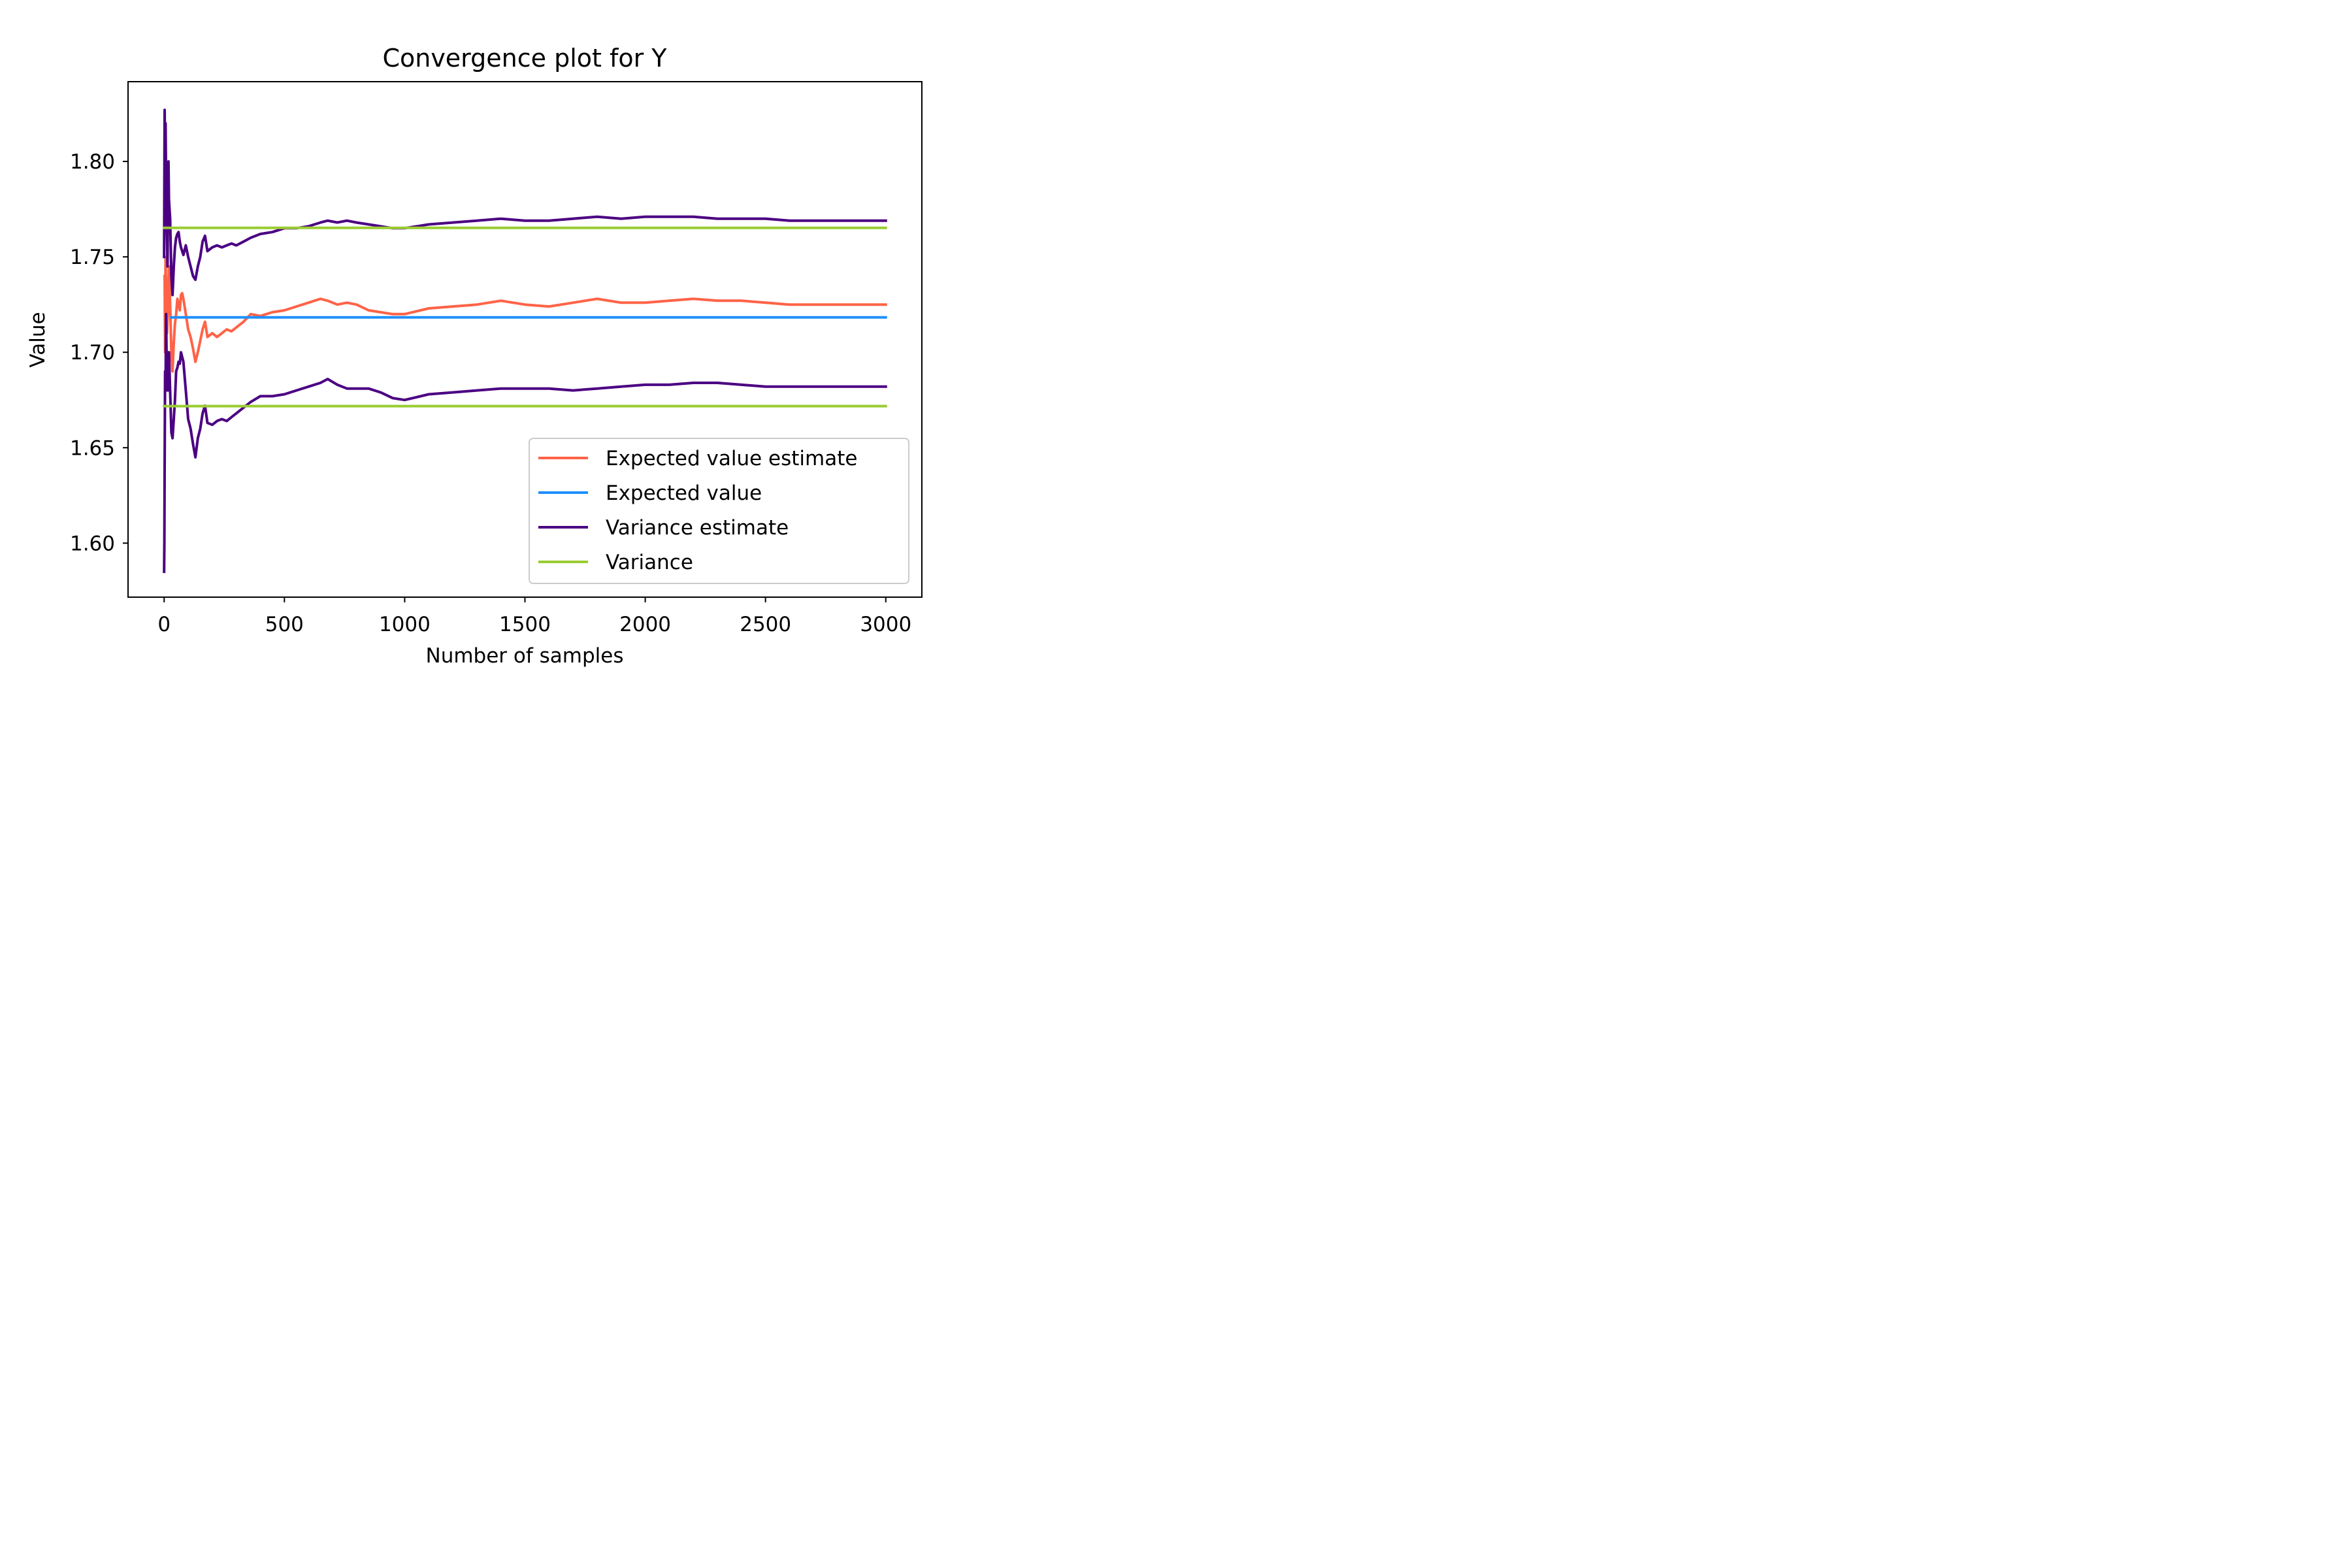  I want to click on y-tick-label: 1.70, so click(92, 353).